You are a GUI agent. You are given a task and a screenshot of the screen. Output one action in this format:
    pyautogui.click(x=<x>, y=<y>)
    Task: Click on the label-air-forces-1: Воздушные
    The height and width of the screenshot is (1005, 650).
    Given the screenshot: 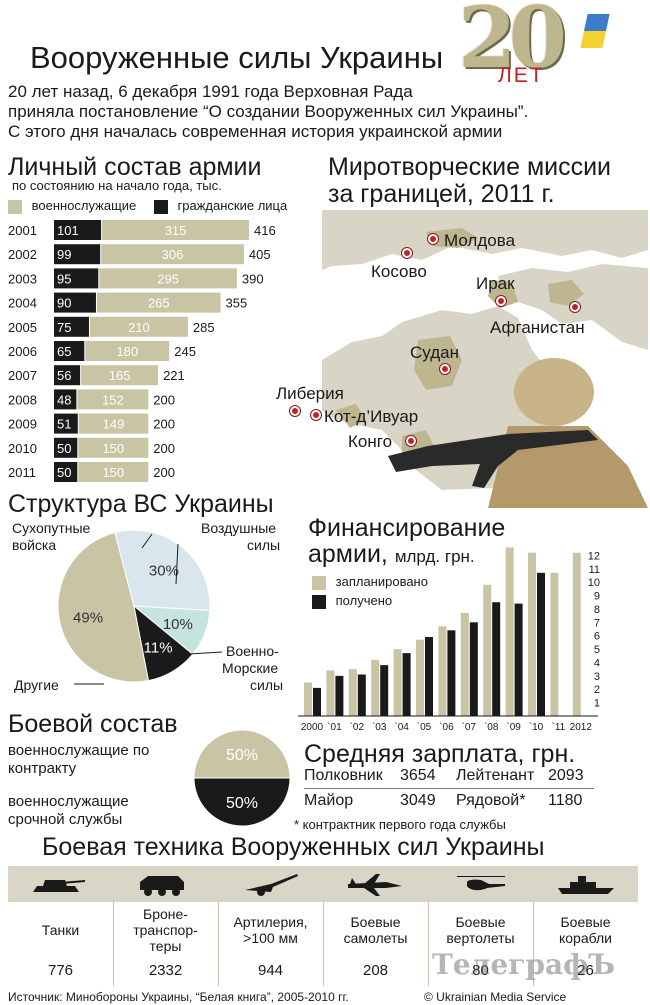 What is the action you would take?
    pyautogui.click(x=239, y=528)
    